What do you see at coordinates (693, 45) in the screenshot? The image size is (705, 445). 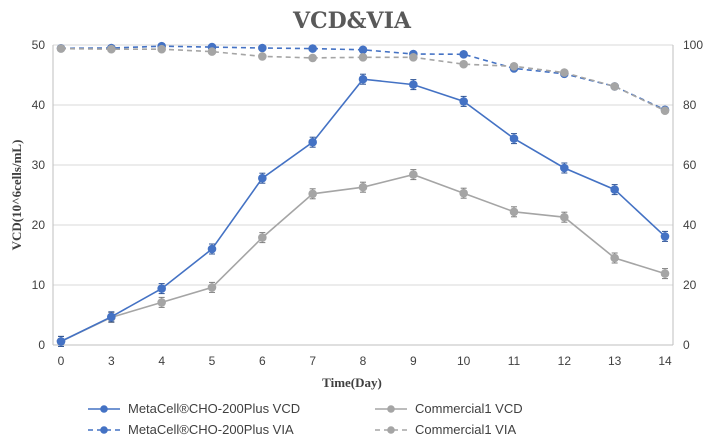 I see `right-y-tick-label: 100` at bounding box center [693, 45].